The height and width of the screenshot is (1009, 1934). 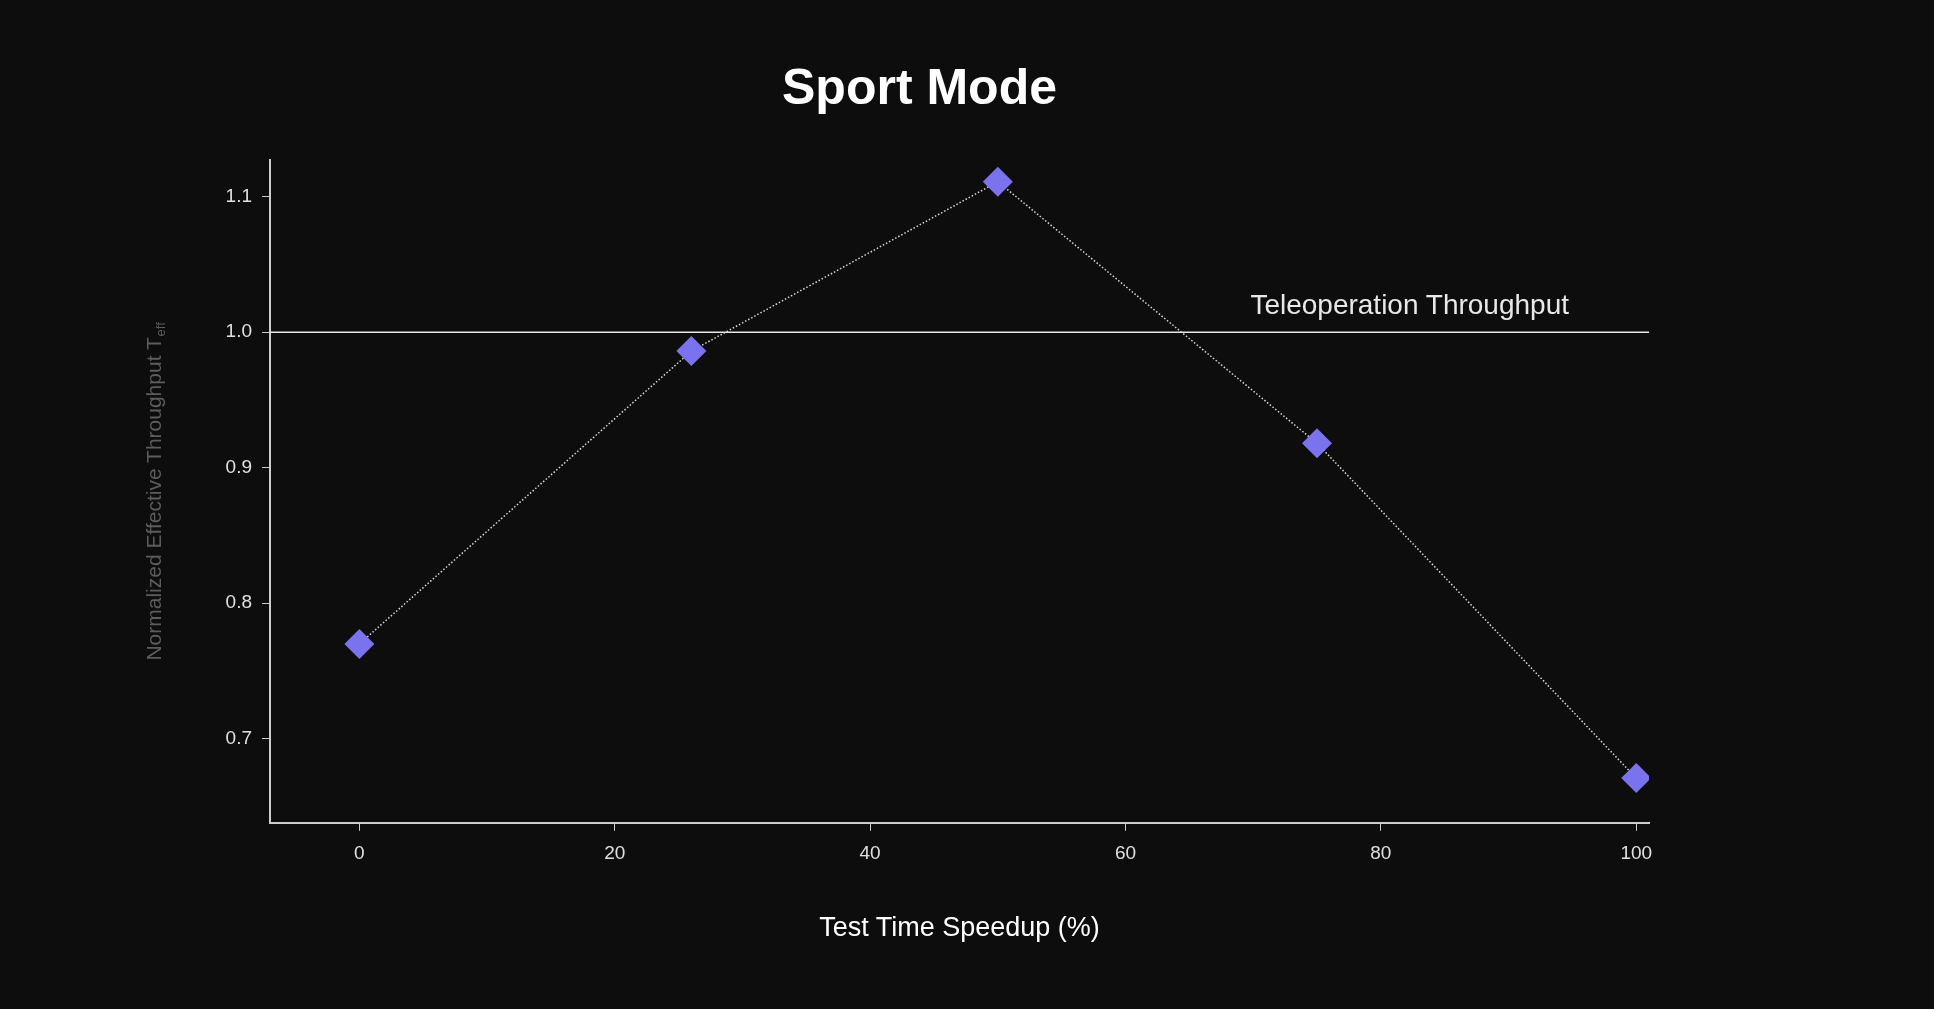 I want to click on x-tick-label: 100, so click(x=1636, y=853).